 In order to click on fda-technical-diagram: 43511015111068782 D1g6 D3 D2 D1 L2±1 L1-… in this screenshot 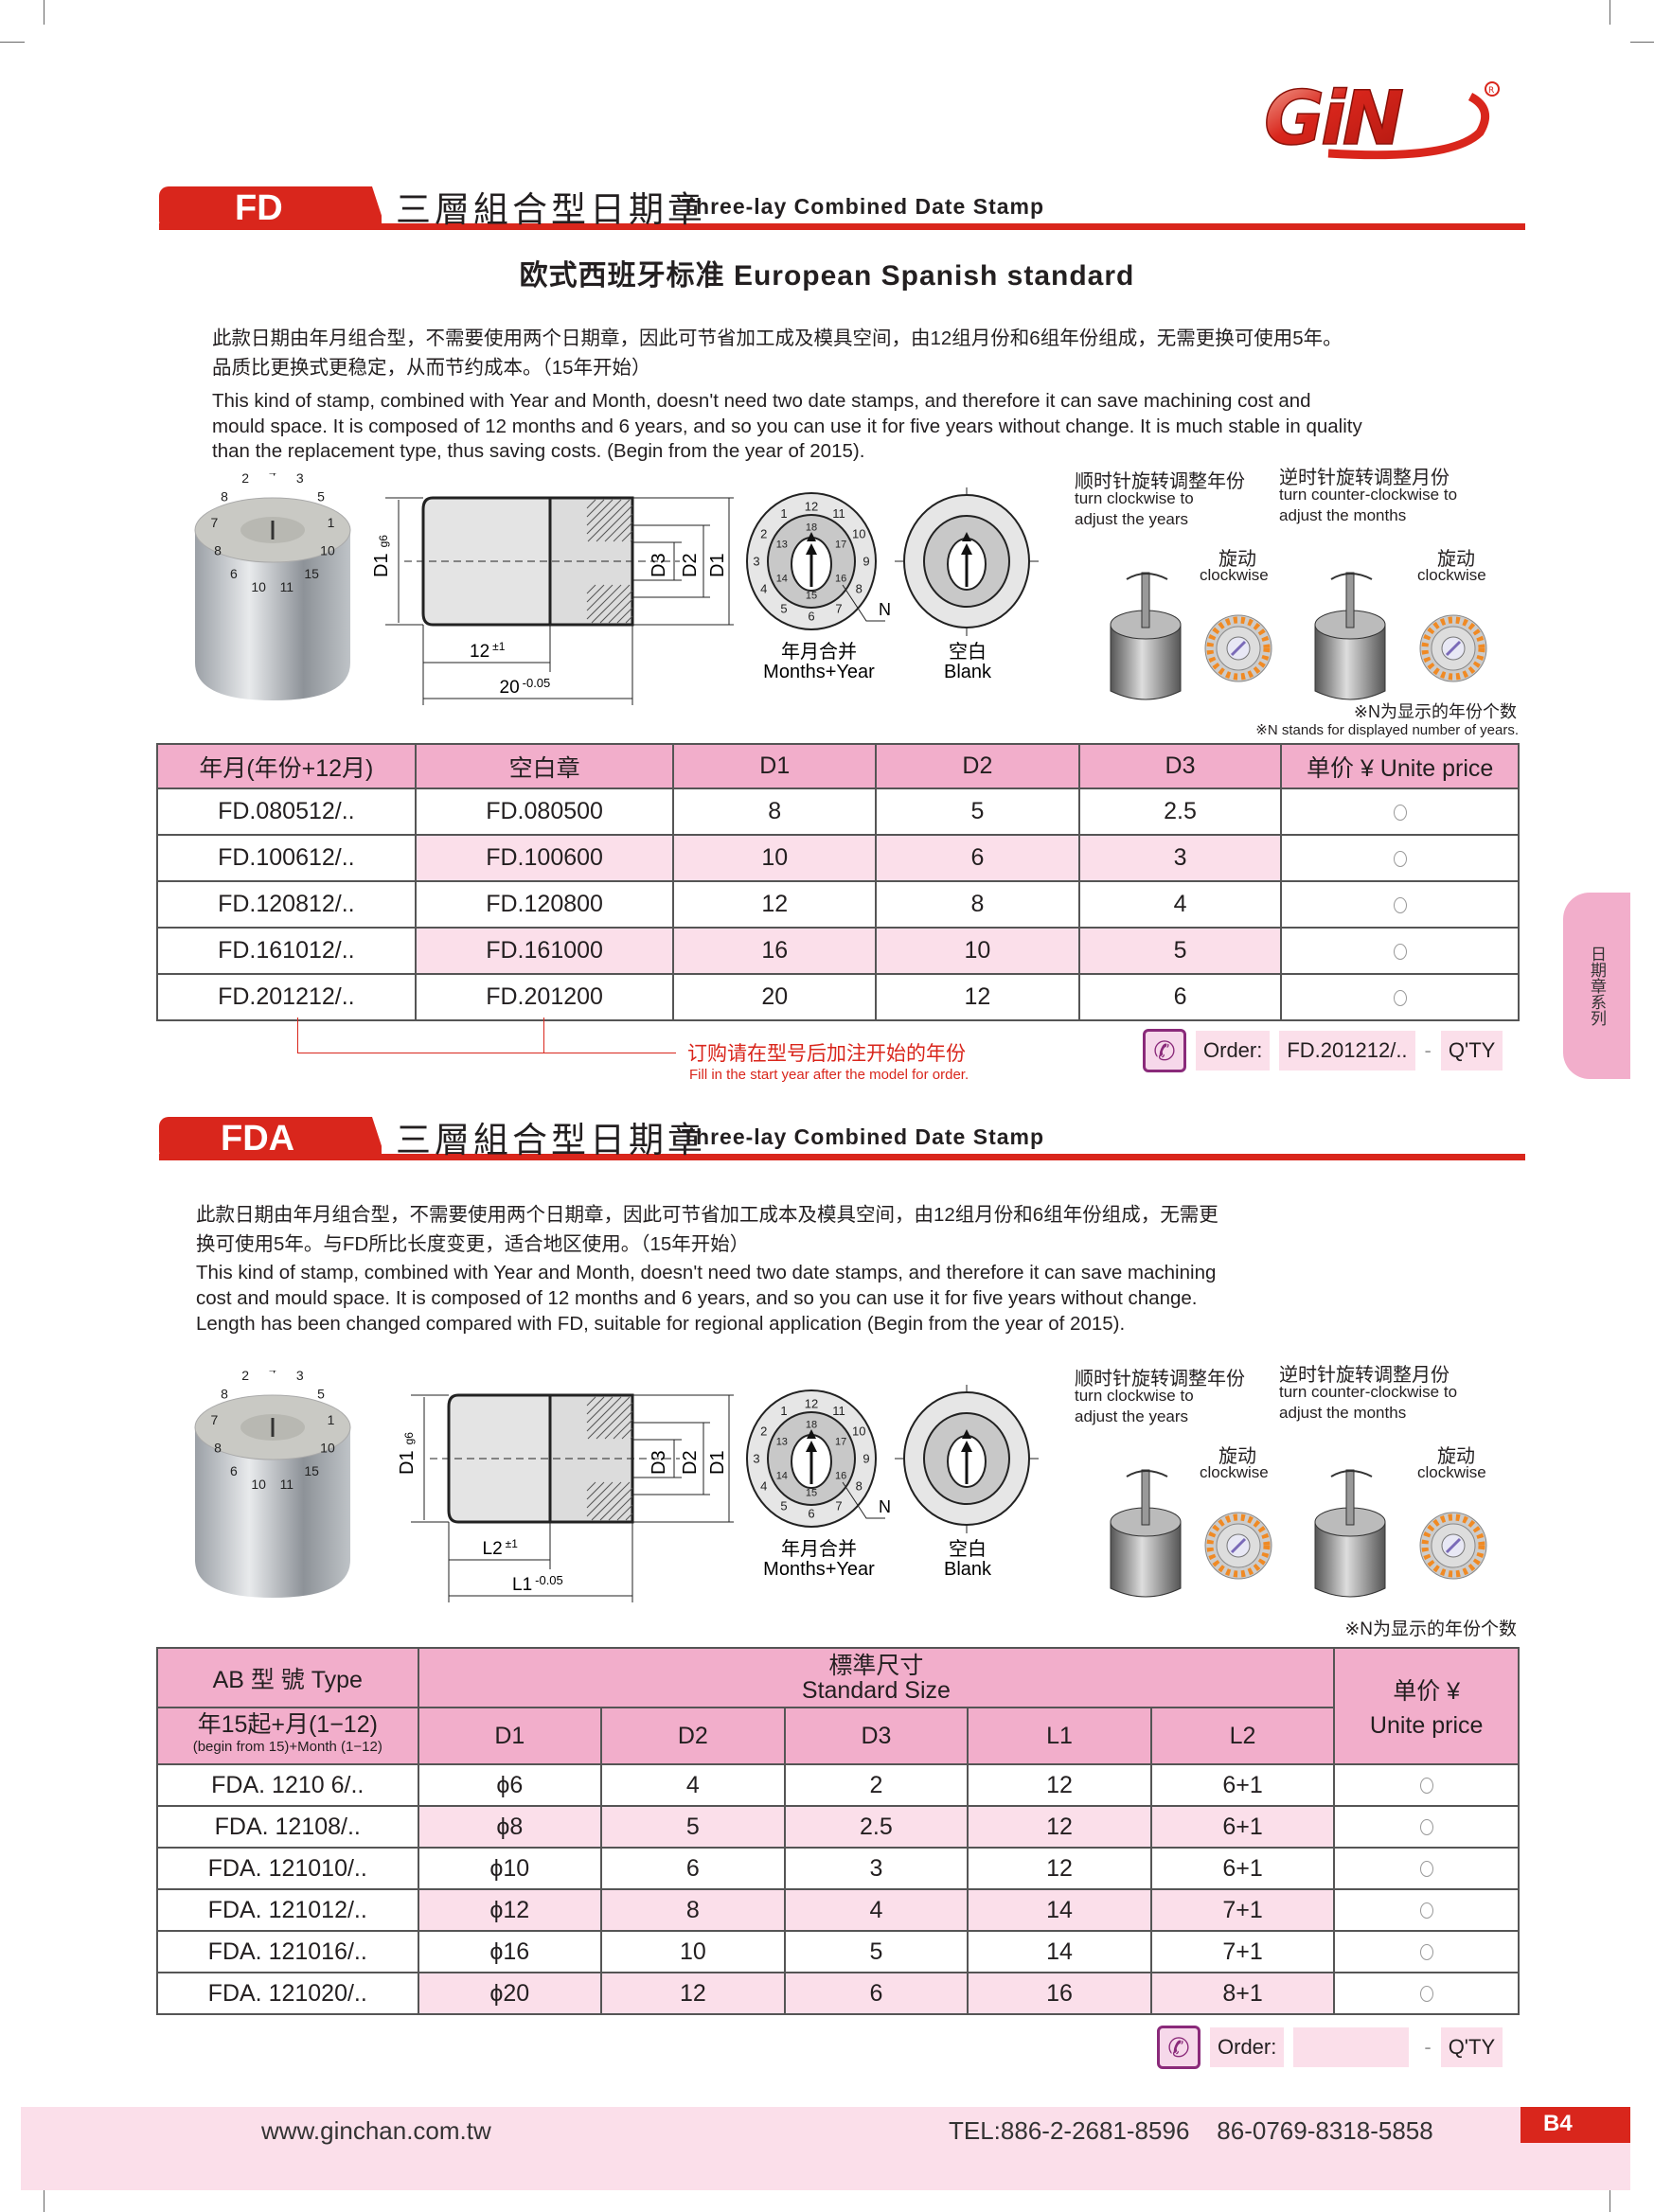, I will do `click(615, 1489)`.